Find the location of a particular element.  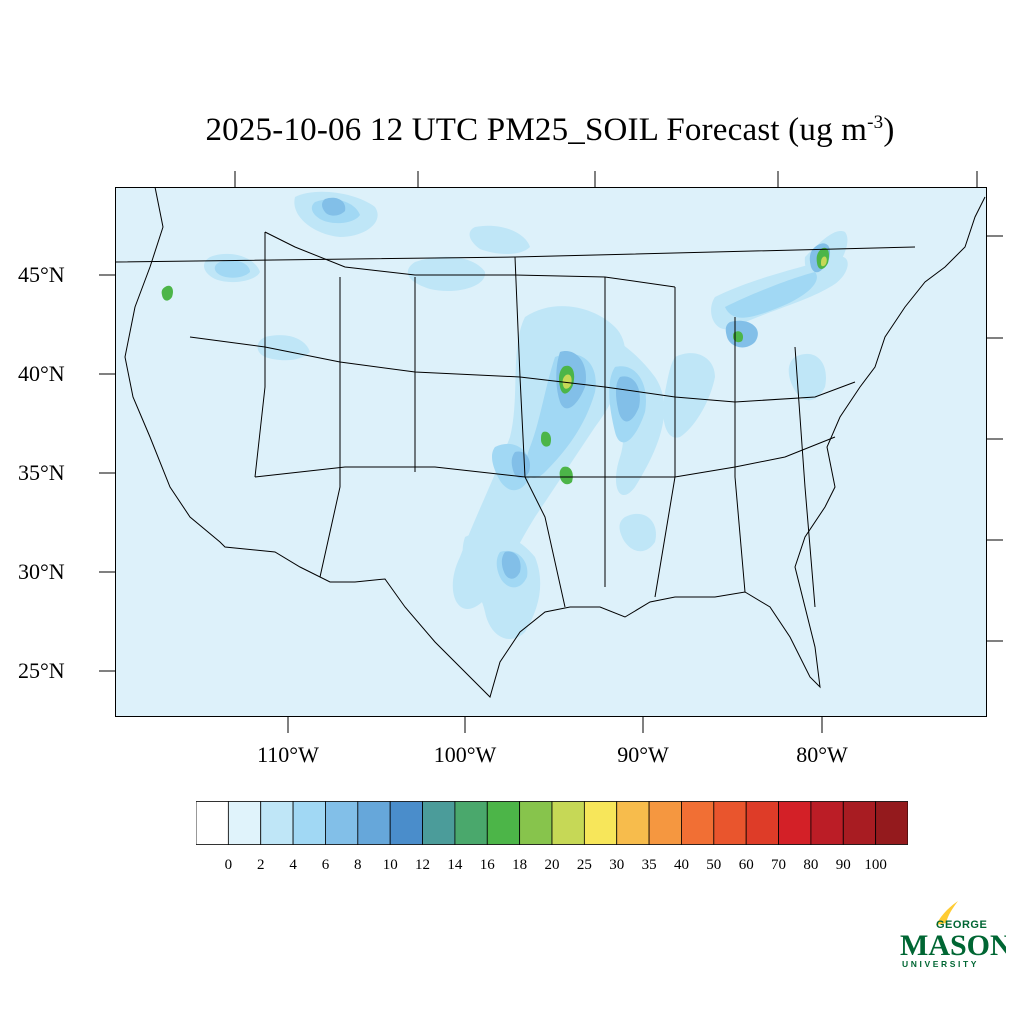

colorbar-tick-label: 25 is located at coordinates (584, 865).